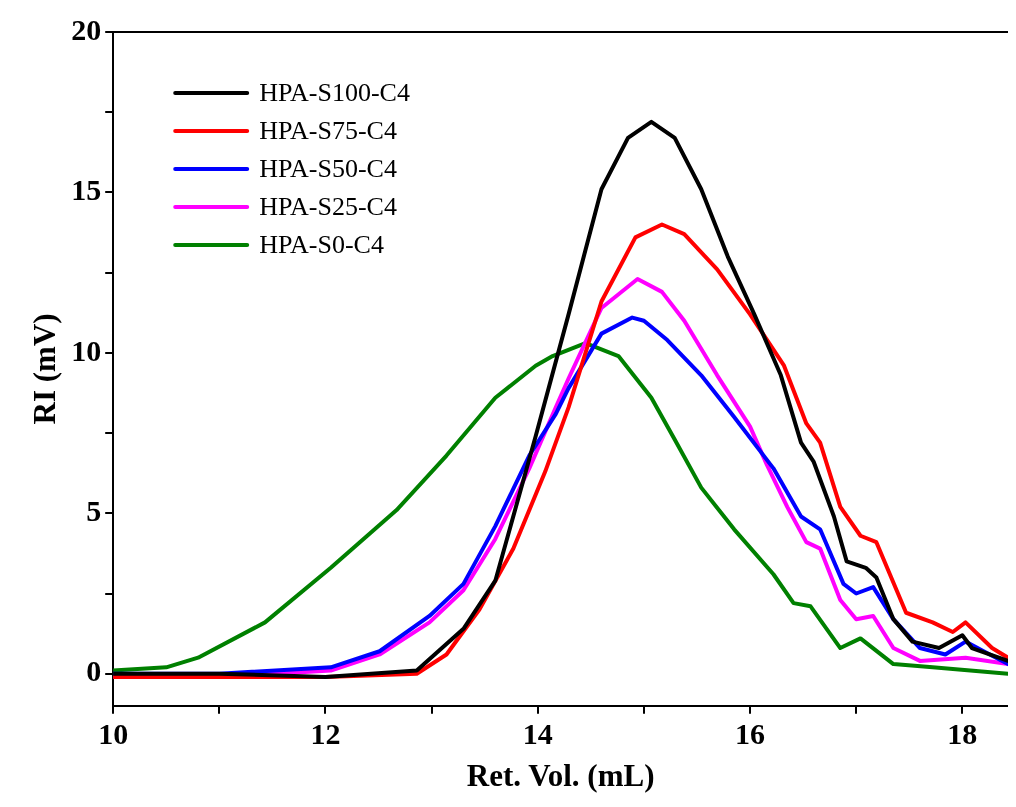 The image size is (1016, 807). I want to click on x-tick-label: 18, so click(962, 733).